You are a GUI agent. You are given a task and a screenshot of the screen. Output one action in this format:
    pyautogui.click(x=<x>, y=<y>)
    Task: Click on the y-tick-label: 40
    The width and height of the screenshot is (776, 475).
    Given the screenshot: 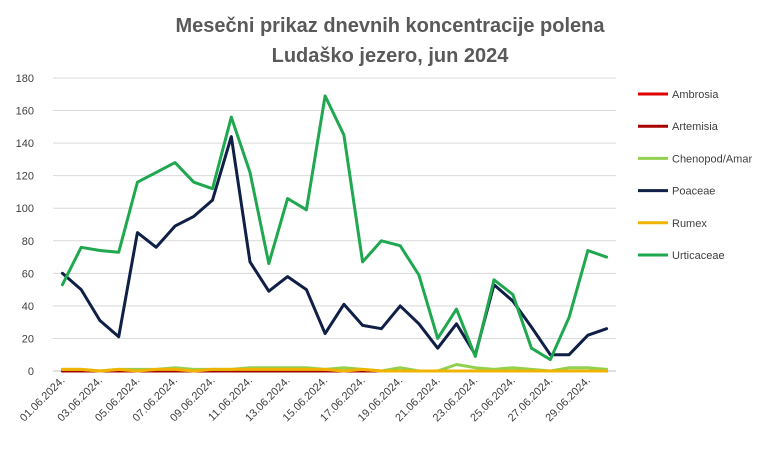 What is the action you would take?
    pyautogui.click(x=28, y=307)
    